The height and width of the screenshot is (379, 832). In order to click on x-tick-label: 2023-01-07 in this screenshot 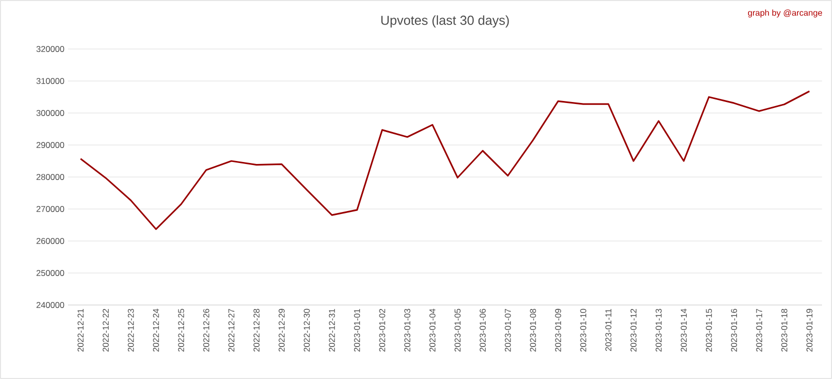, I will do `click(507, 330)`.